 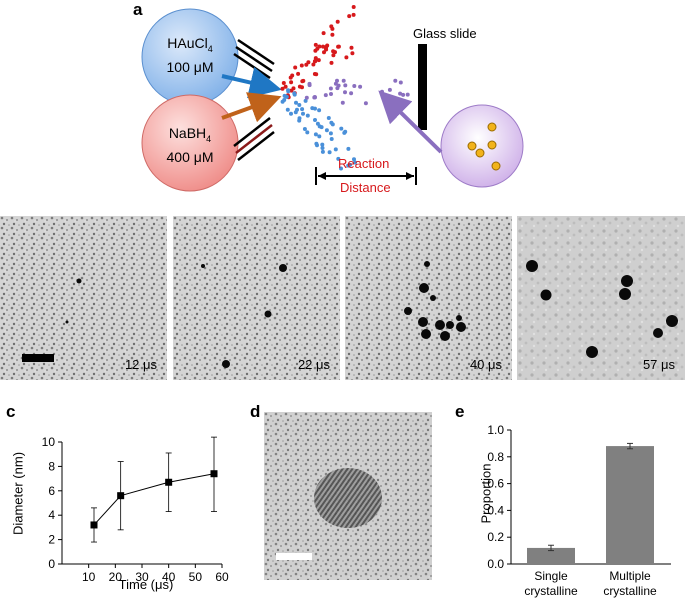 I want to click on gold-nanoparticles, so click(x=484, y=146).